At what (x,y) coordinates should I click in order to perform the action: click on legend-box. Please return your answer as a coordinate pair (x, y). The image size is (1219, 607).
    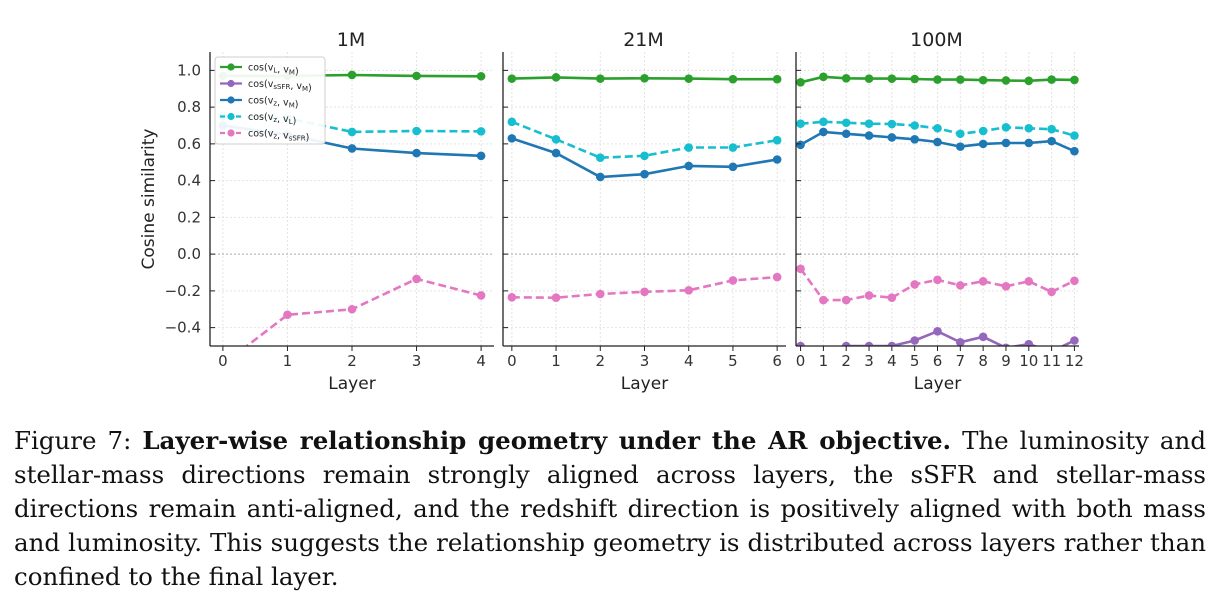
    Looking at the image, I should click on (270, 100).